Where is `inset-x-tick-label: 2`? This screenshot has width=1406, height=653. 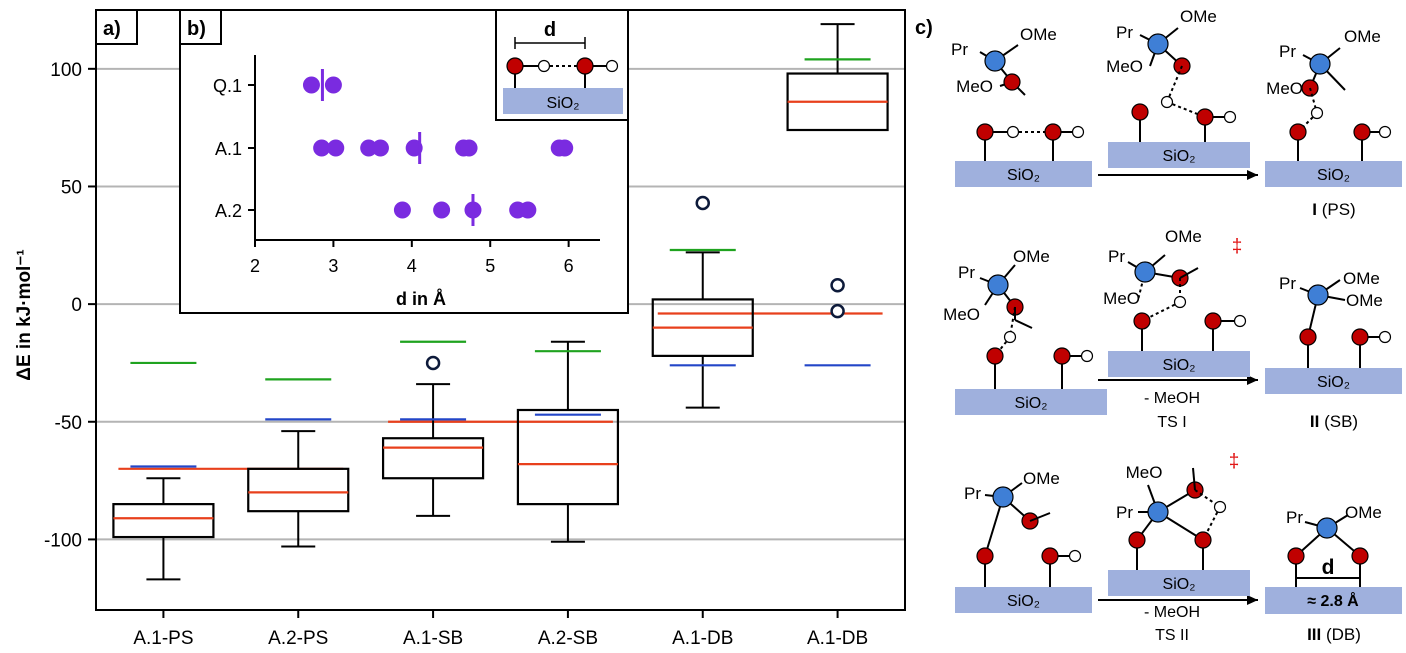
inset-x-tick-label: 2 is located at coordinates (255, 266).